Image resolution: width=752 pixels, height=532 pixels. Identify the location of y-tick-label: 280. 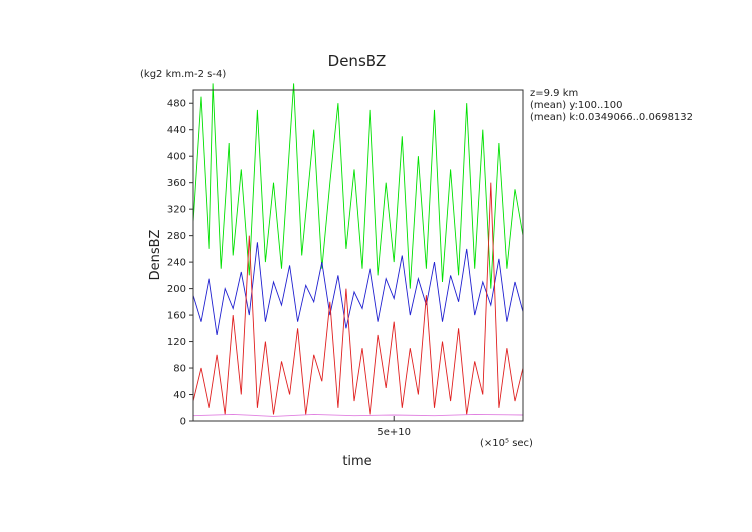
(176, 236).